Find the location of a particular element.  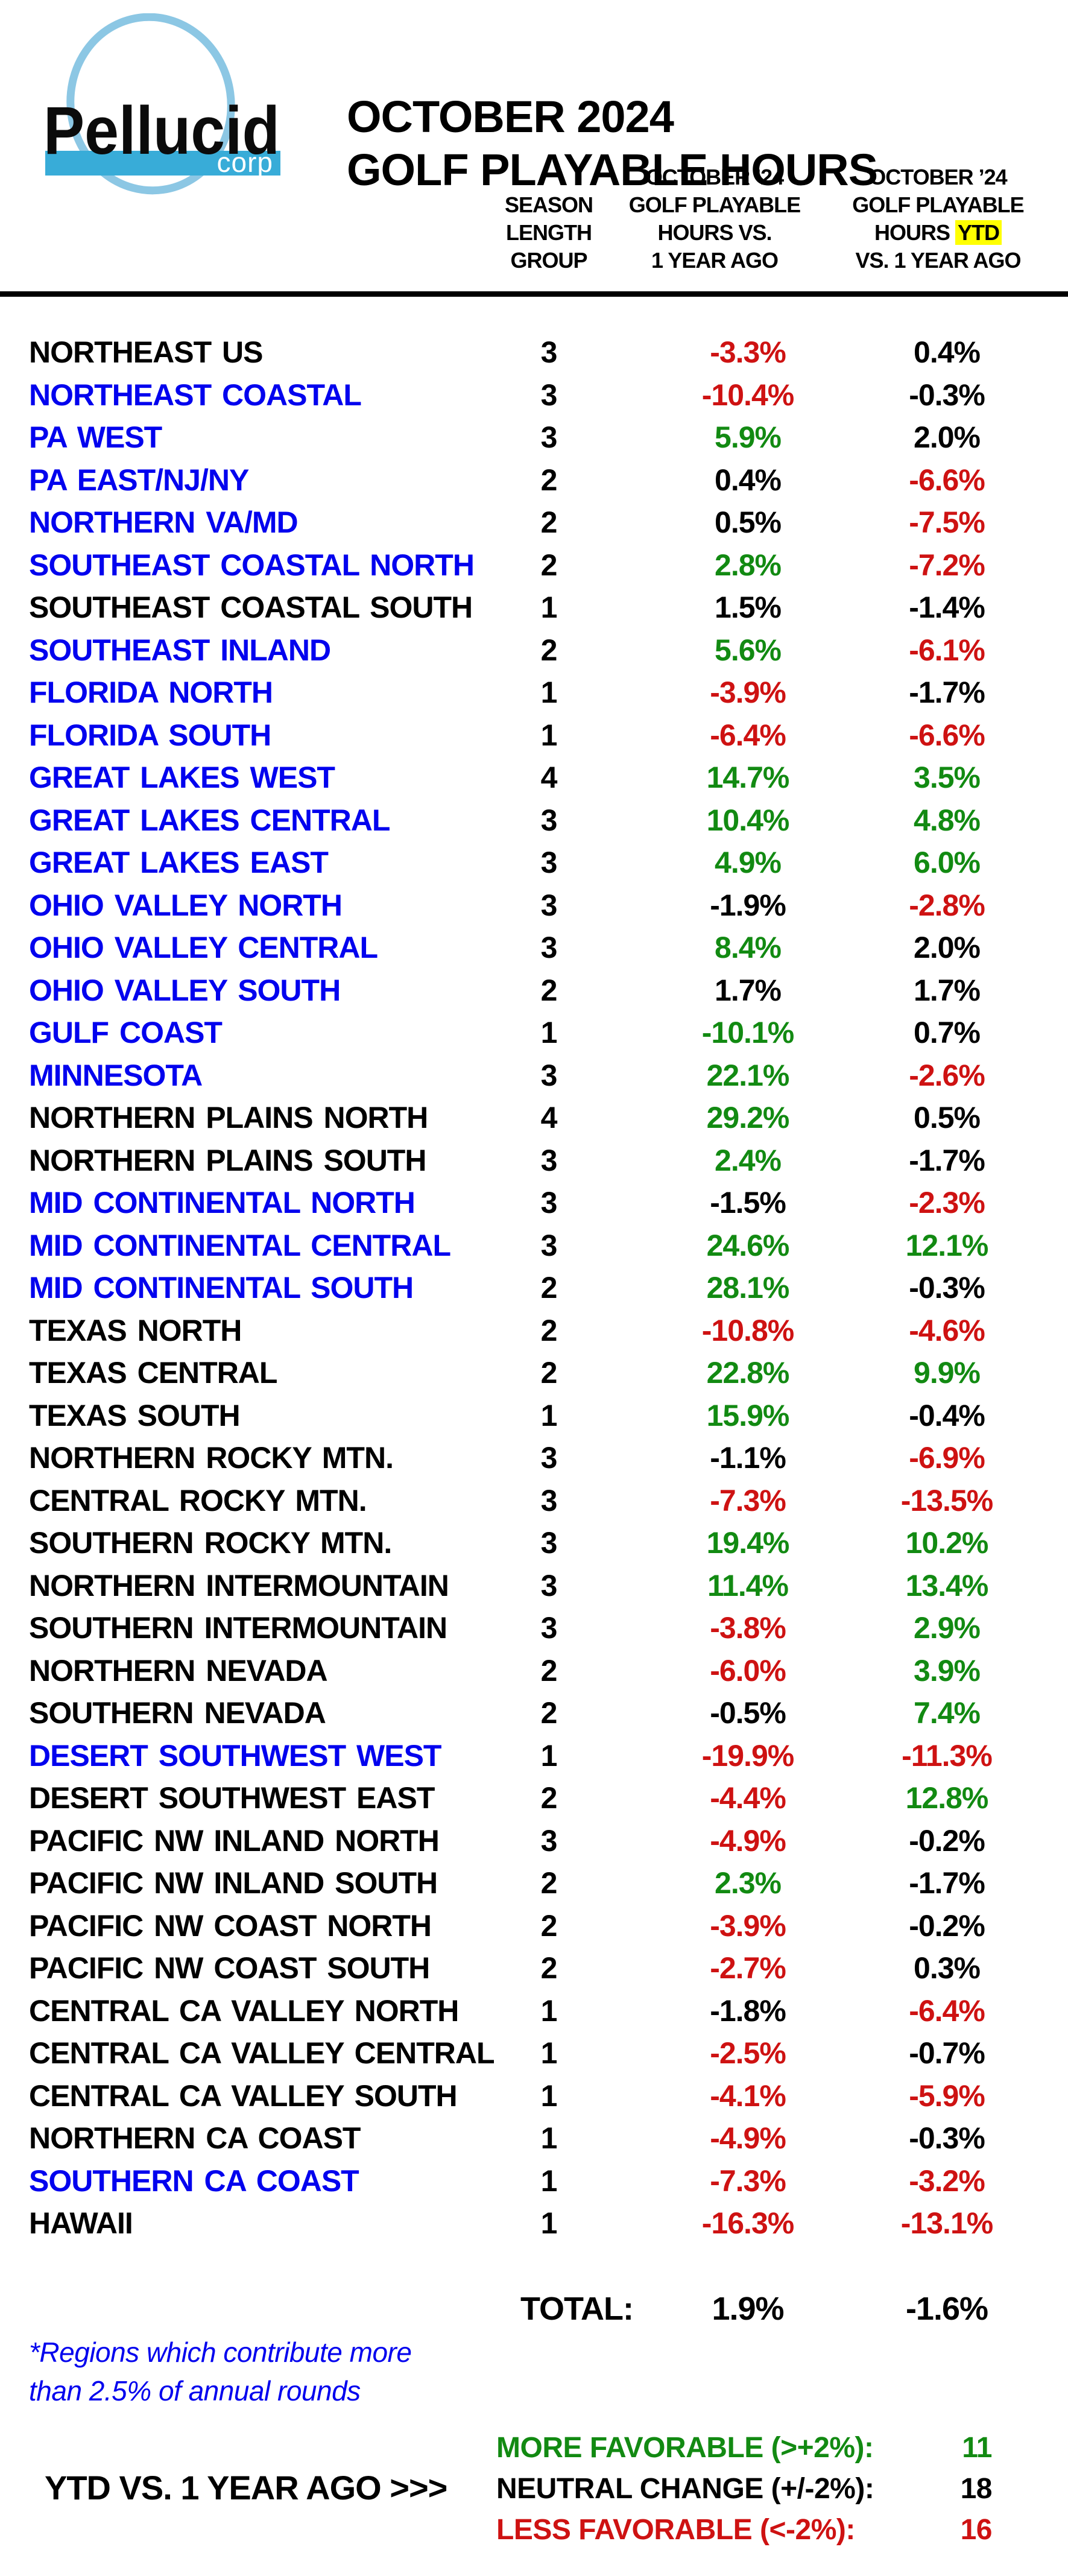

oct-vs-year-value: 8.4% is located at coordinates (749, 948).